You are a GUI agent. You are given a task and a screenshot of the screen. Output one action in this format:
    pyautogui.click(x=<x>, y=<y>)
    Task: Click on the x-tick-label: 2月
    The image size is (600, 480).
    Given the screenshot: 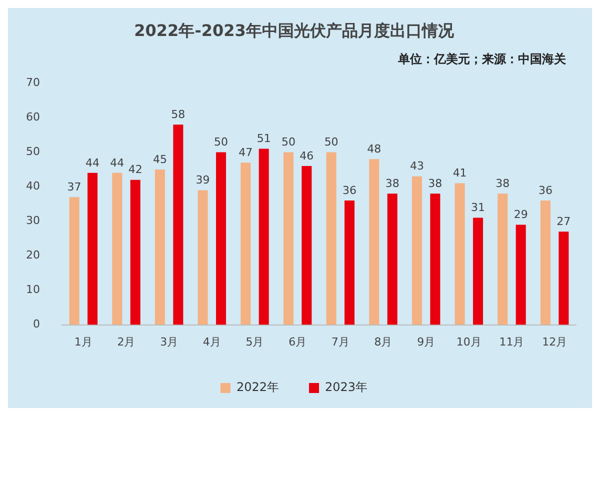 What is the action you would take?
    pyautogui.click(x=126, y=341)
    